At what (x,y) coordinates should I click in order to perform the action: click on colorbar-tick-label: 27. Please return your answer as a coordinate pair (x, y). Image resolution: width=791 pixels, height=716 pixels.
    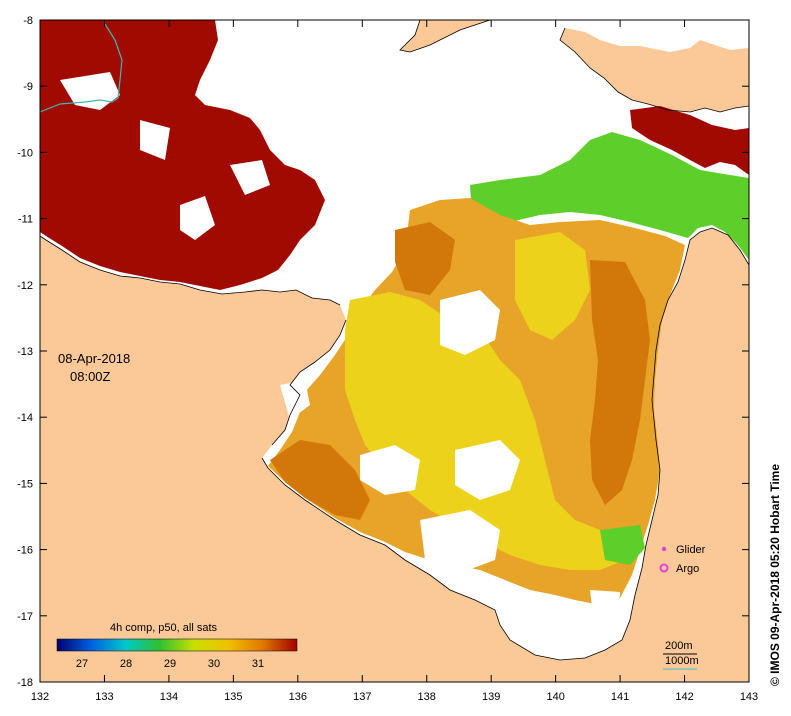
    Looking at the image, I should click on (82, 664).